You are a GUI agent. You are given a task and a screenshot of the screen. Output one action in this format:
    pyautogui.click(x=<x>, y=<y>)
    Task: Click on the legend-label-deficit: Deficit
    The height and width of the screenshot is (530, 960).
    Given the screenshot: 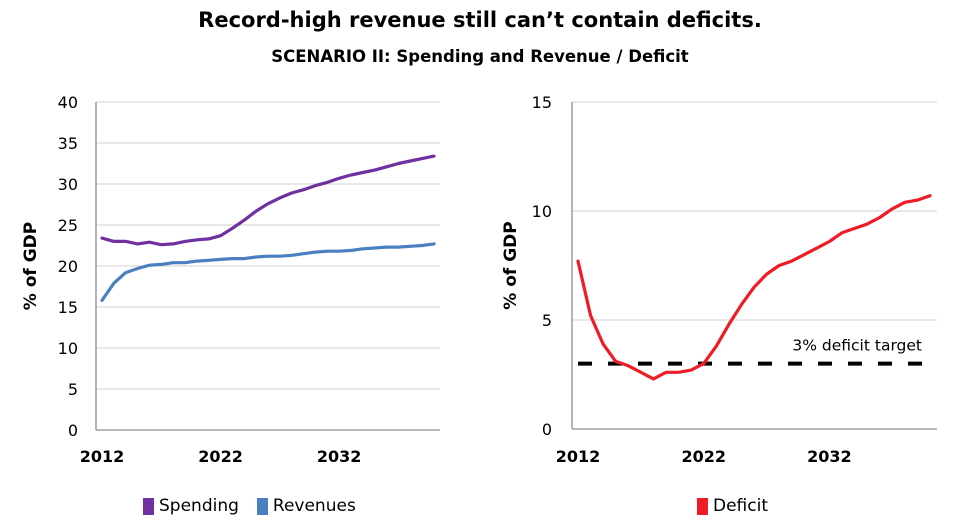 What is the action you would take?
    pyautogui.click(x=740, y=506)
    